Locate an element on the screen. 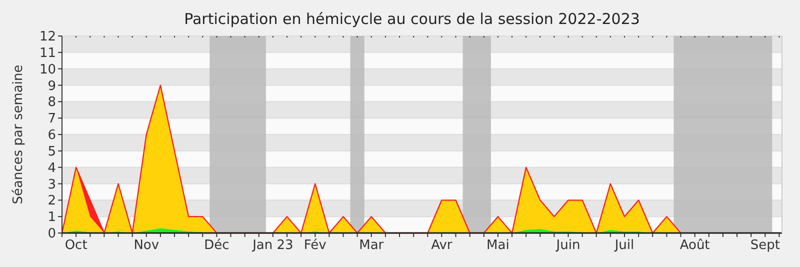 Image resolution: width=800 pixels, height=267 pixels. y-tick-label: 12 is located at coordinates (47, 37).